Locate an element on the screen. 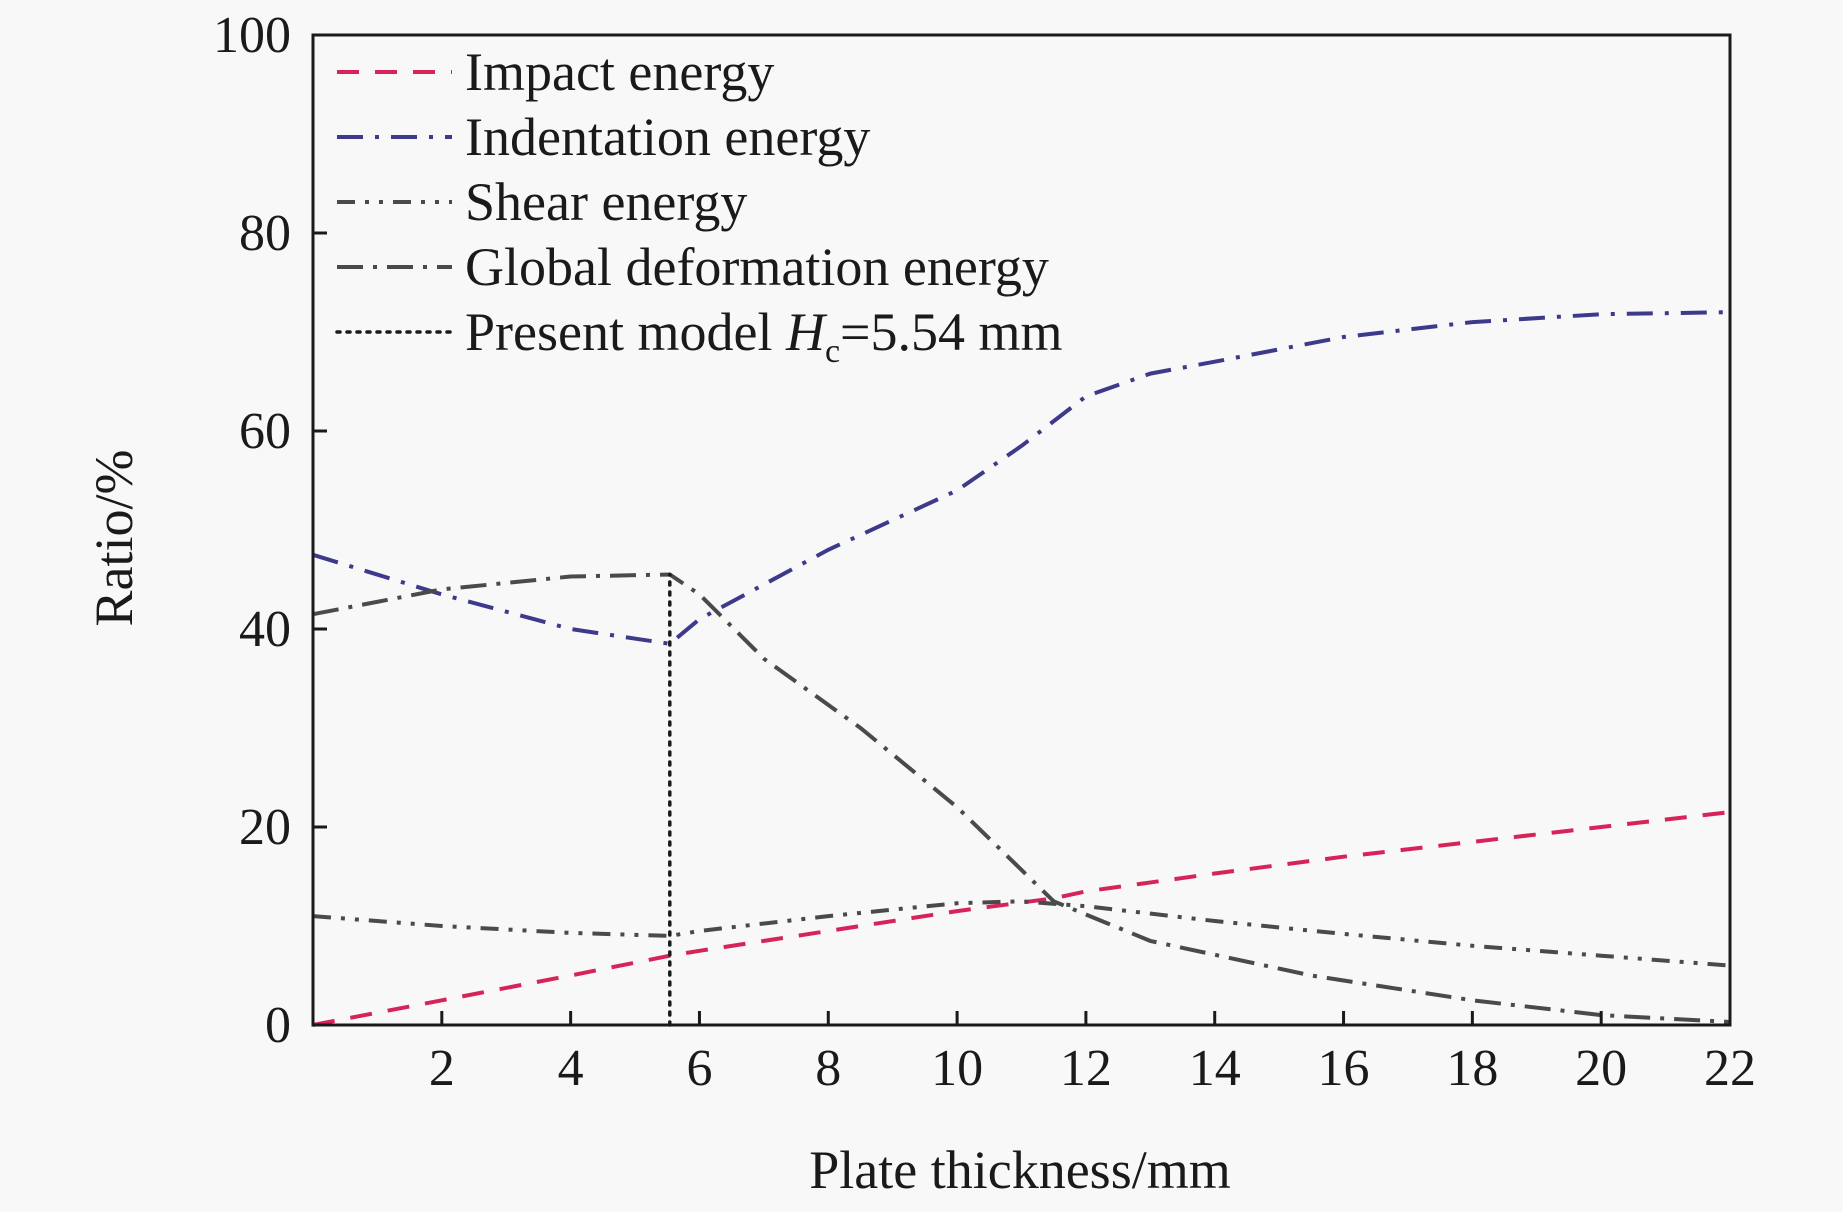 The image size is (1843, 1212). x-tick-label: 18 is located at coordinates (1472, 1068).